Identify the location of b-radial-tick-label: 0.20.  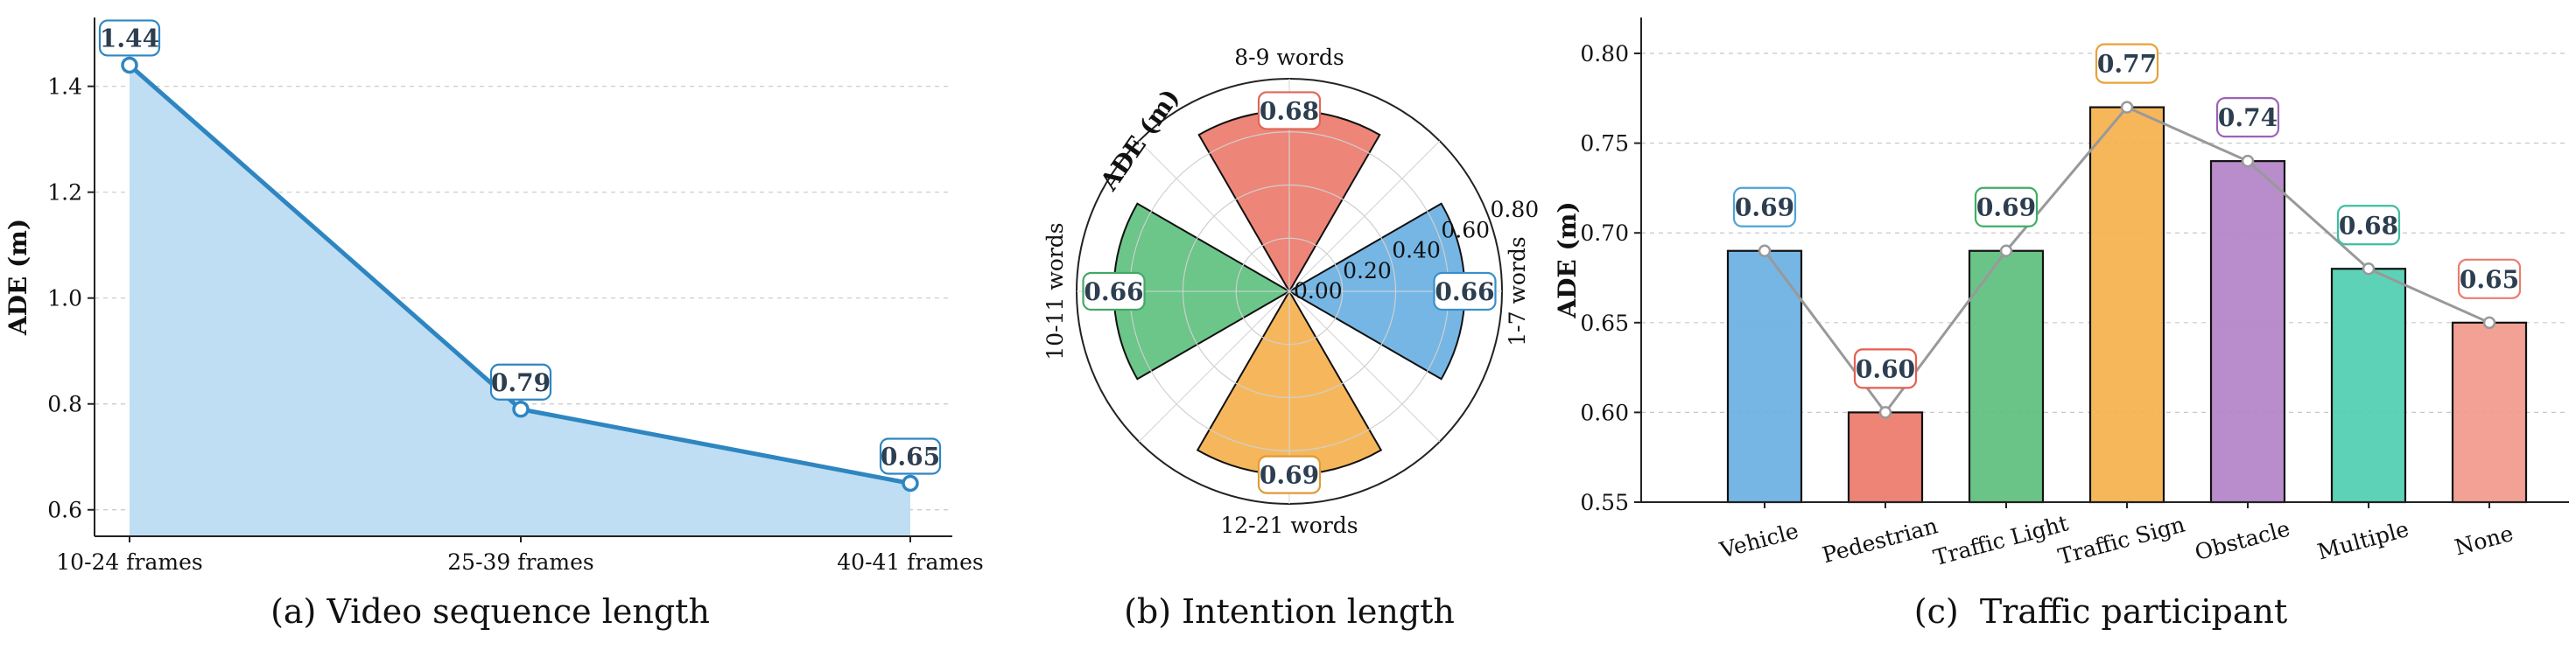
(1367, 271).